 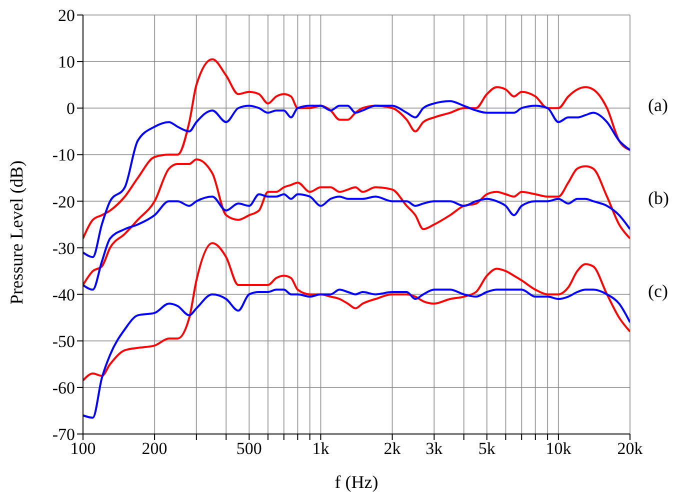 What do you see at coordinates (393, 448) in the screenshot?
I see `x-tick-label: 2k` at bounding box center [393, 448].